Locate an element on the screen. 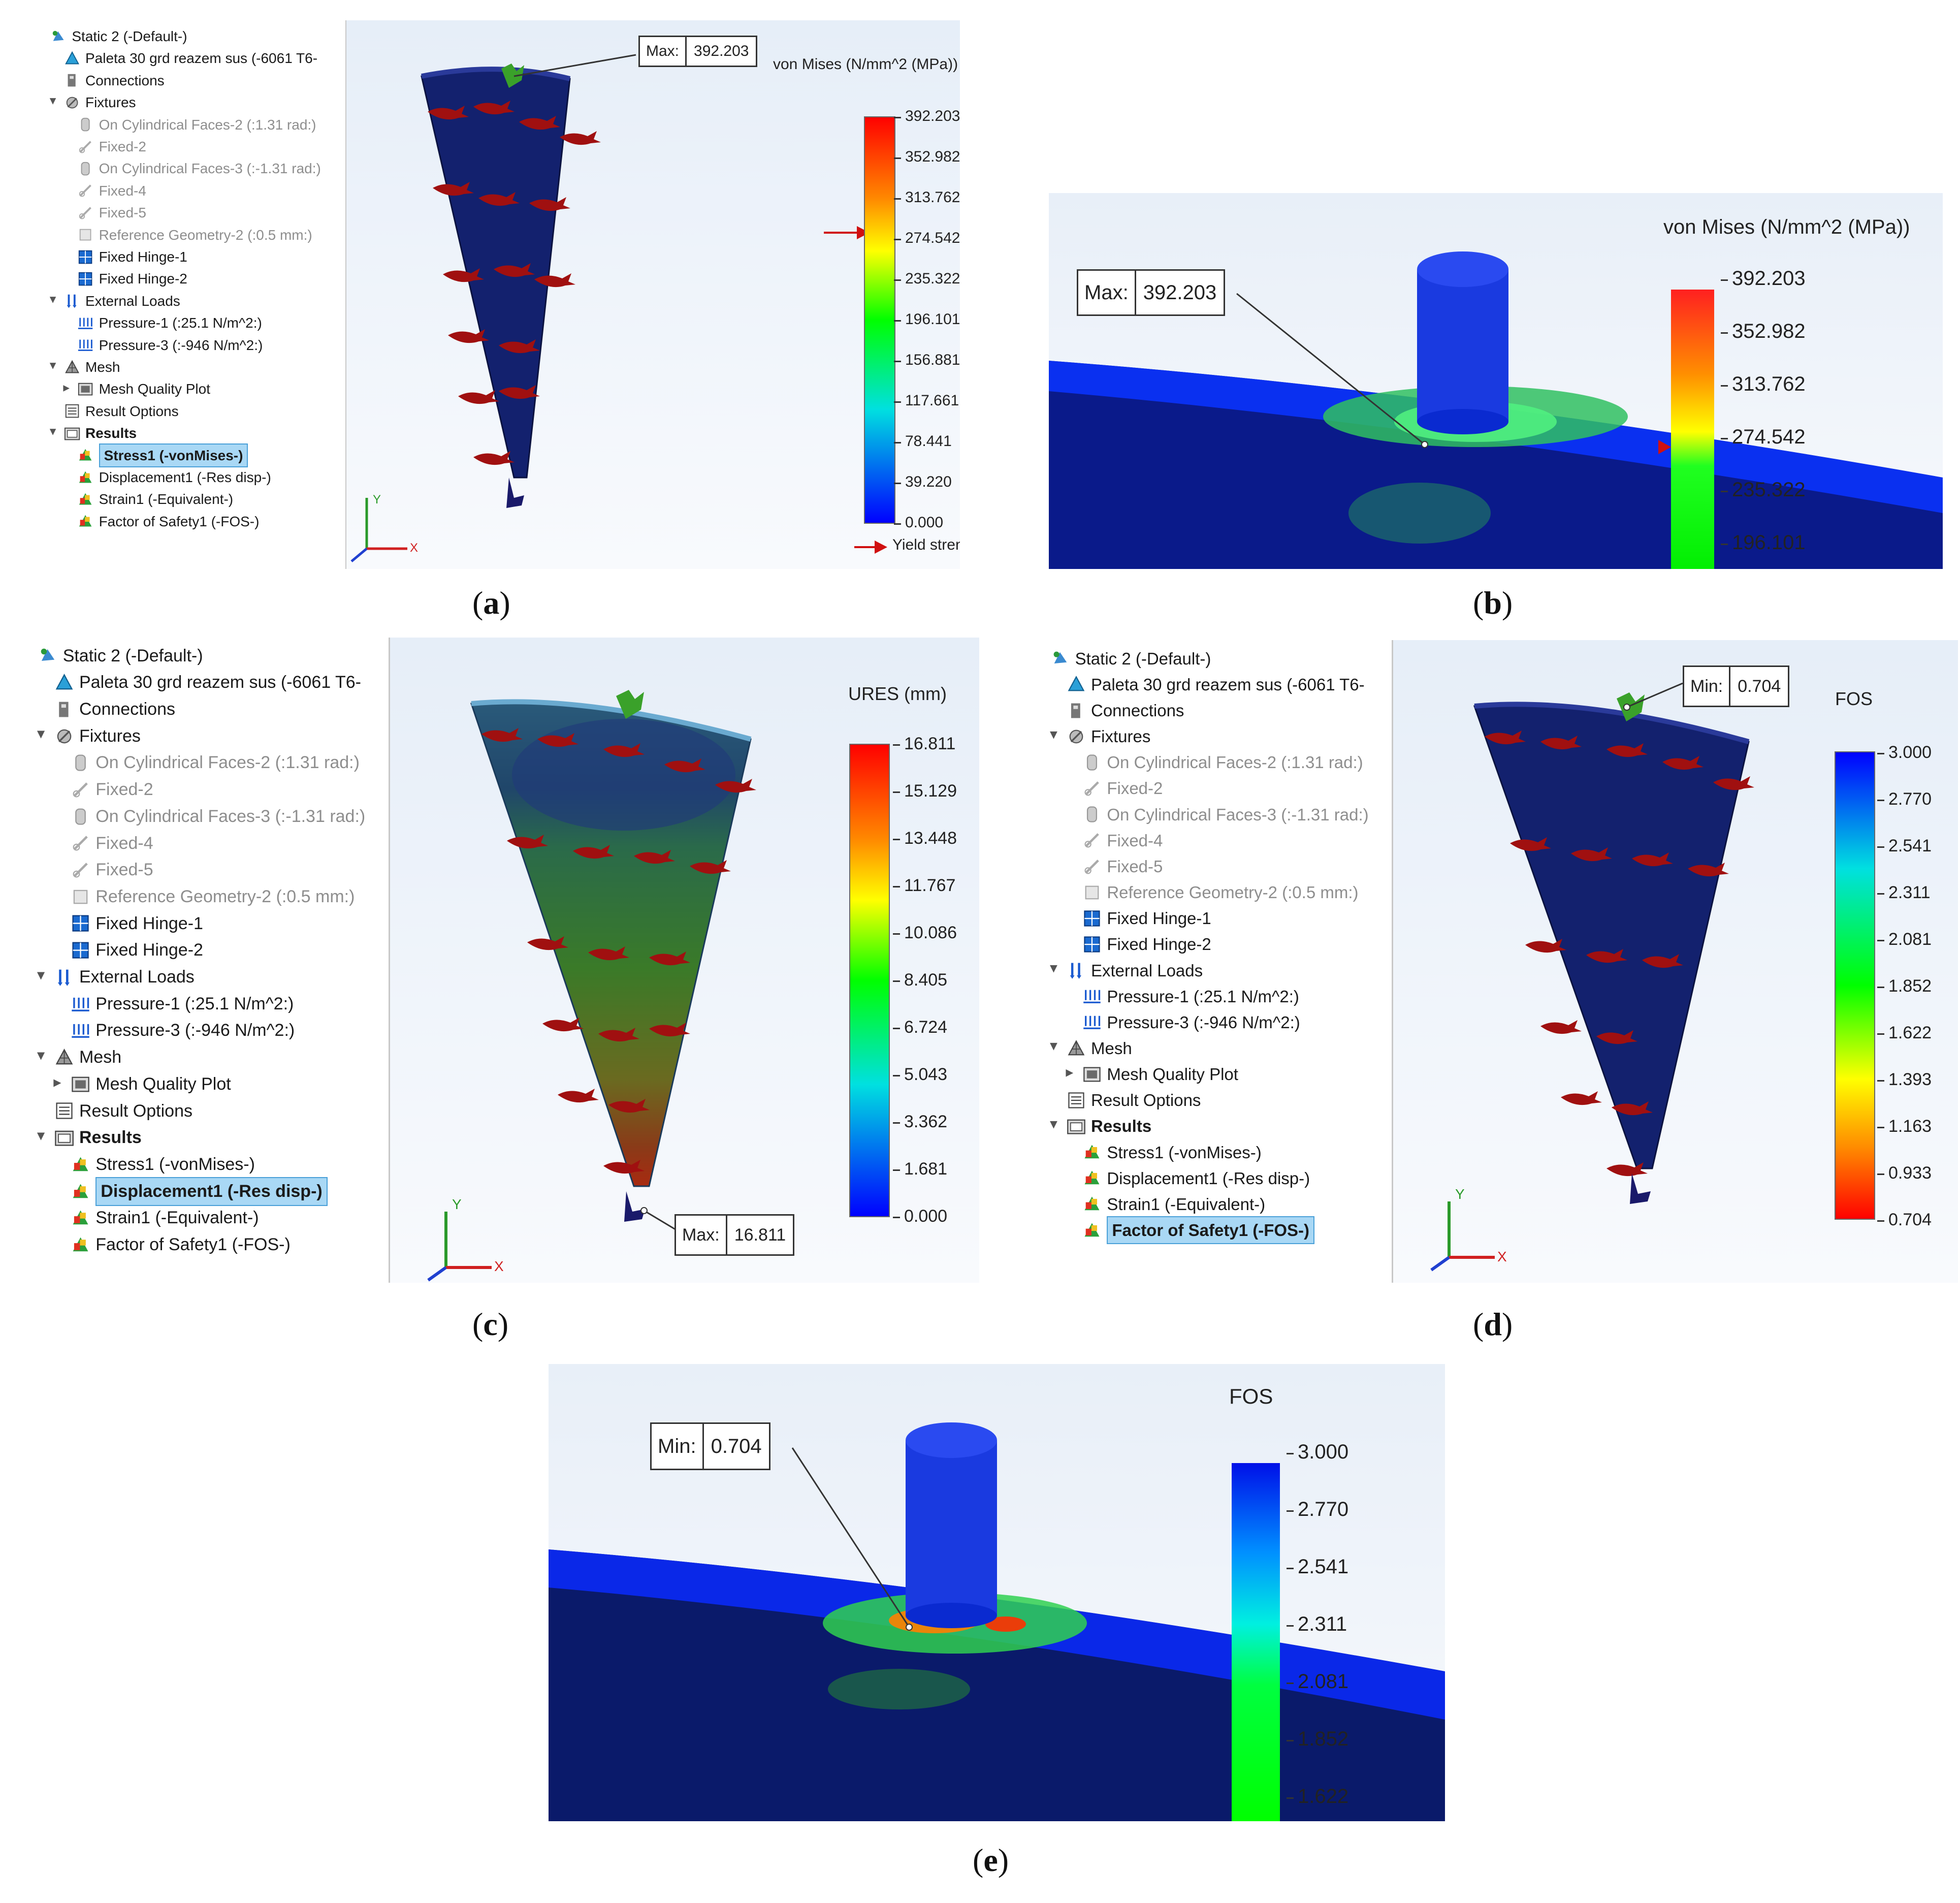 The height and width of the screenshot is (1903, 1960). tree-item-label: Fixed-5 is located at coordinates (124, 870).